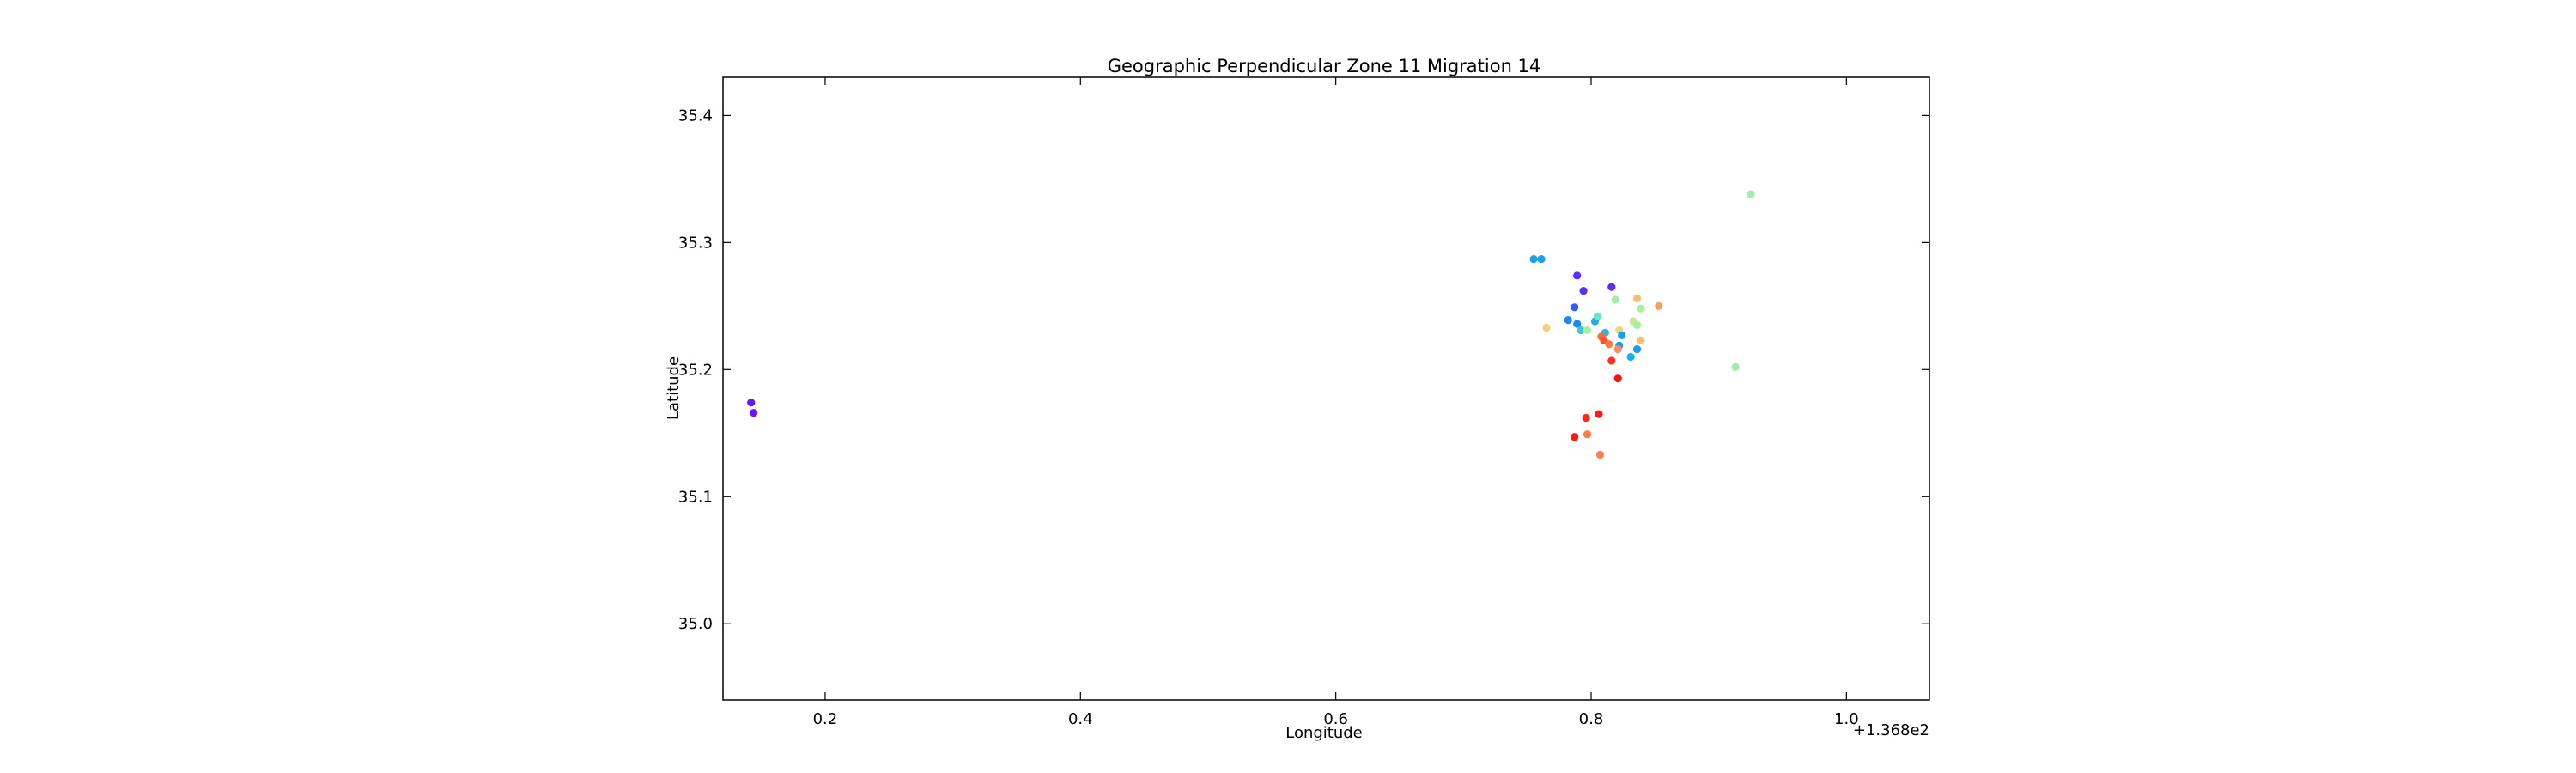  I want to click on y-axis-label: Latitude, so click(674, 388).